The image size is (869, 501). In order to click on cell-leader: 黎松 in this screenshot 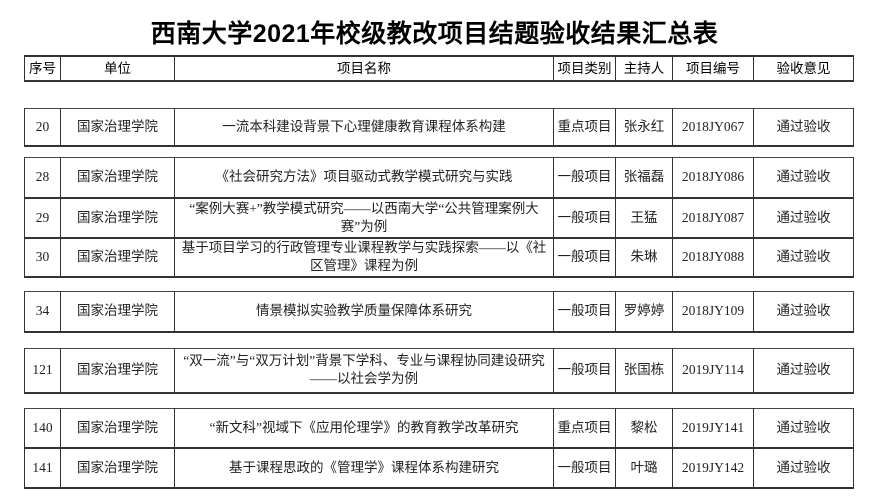, I will do `click(644, 428)`.